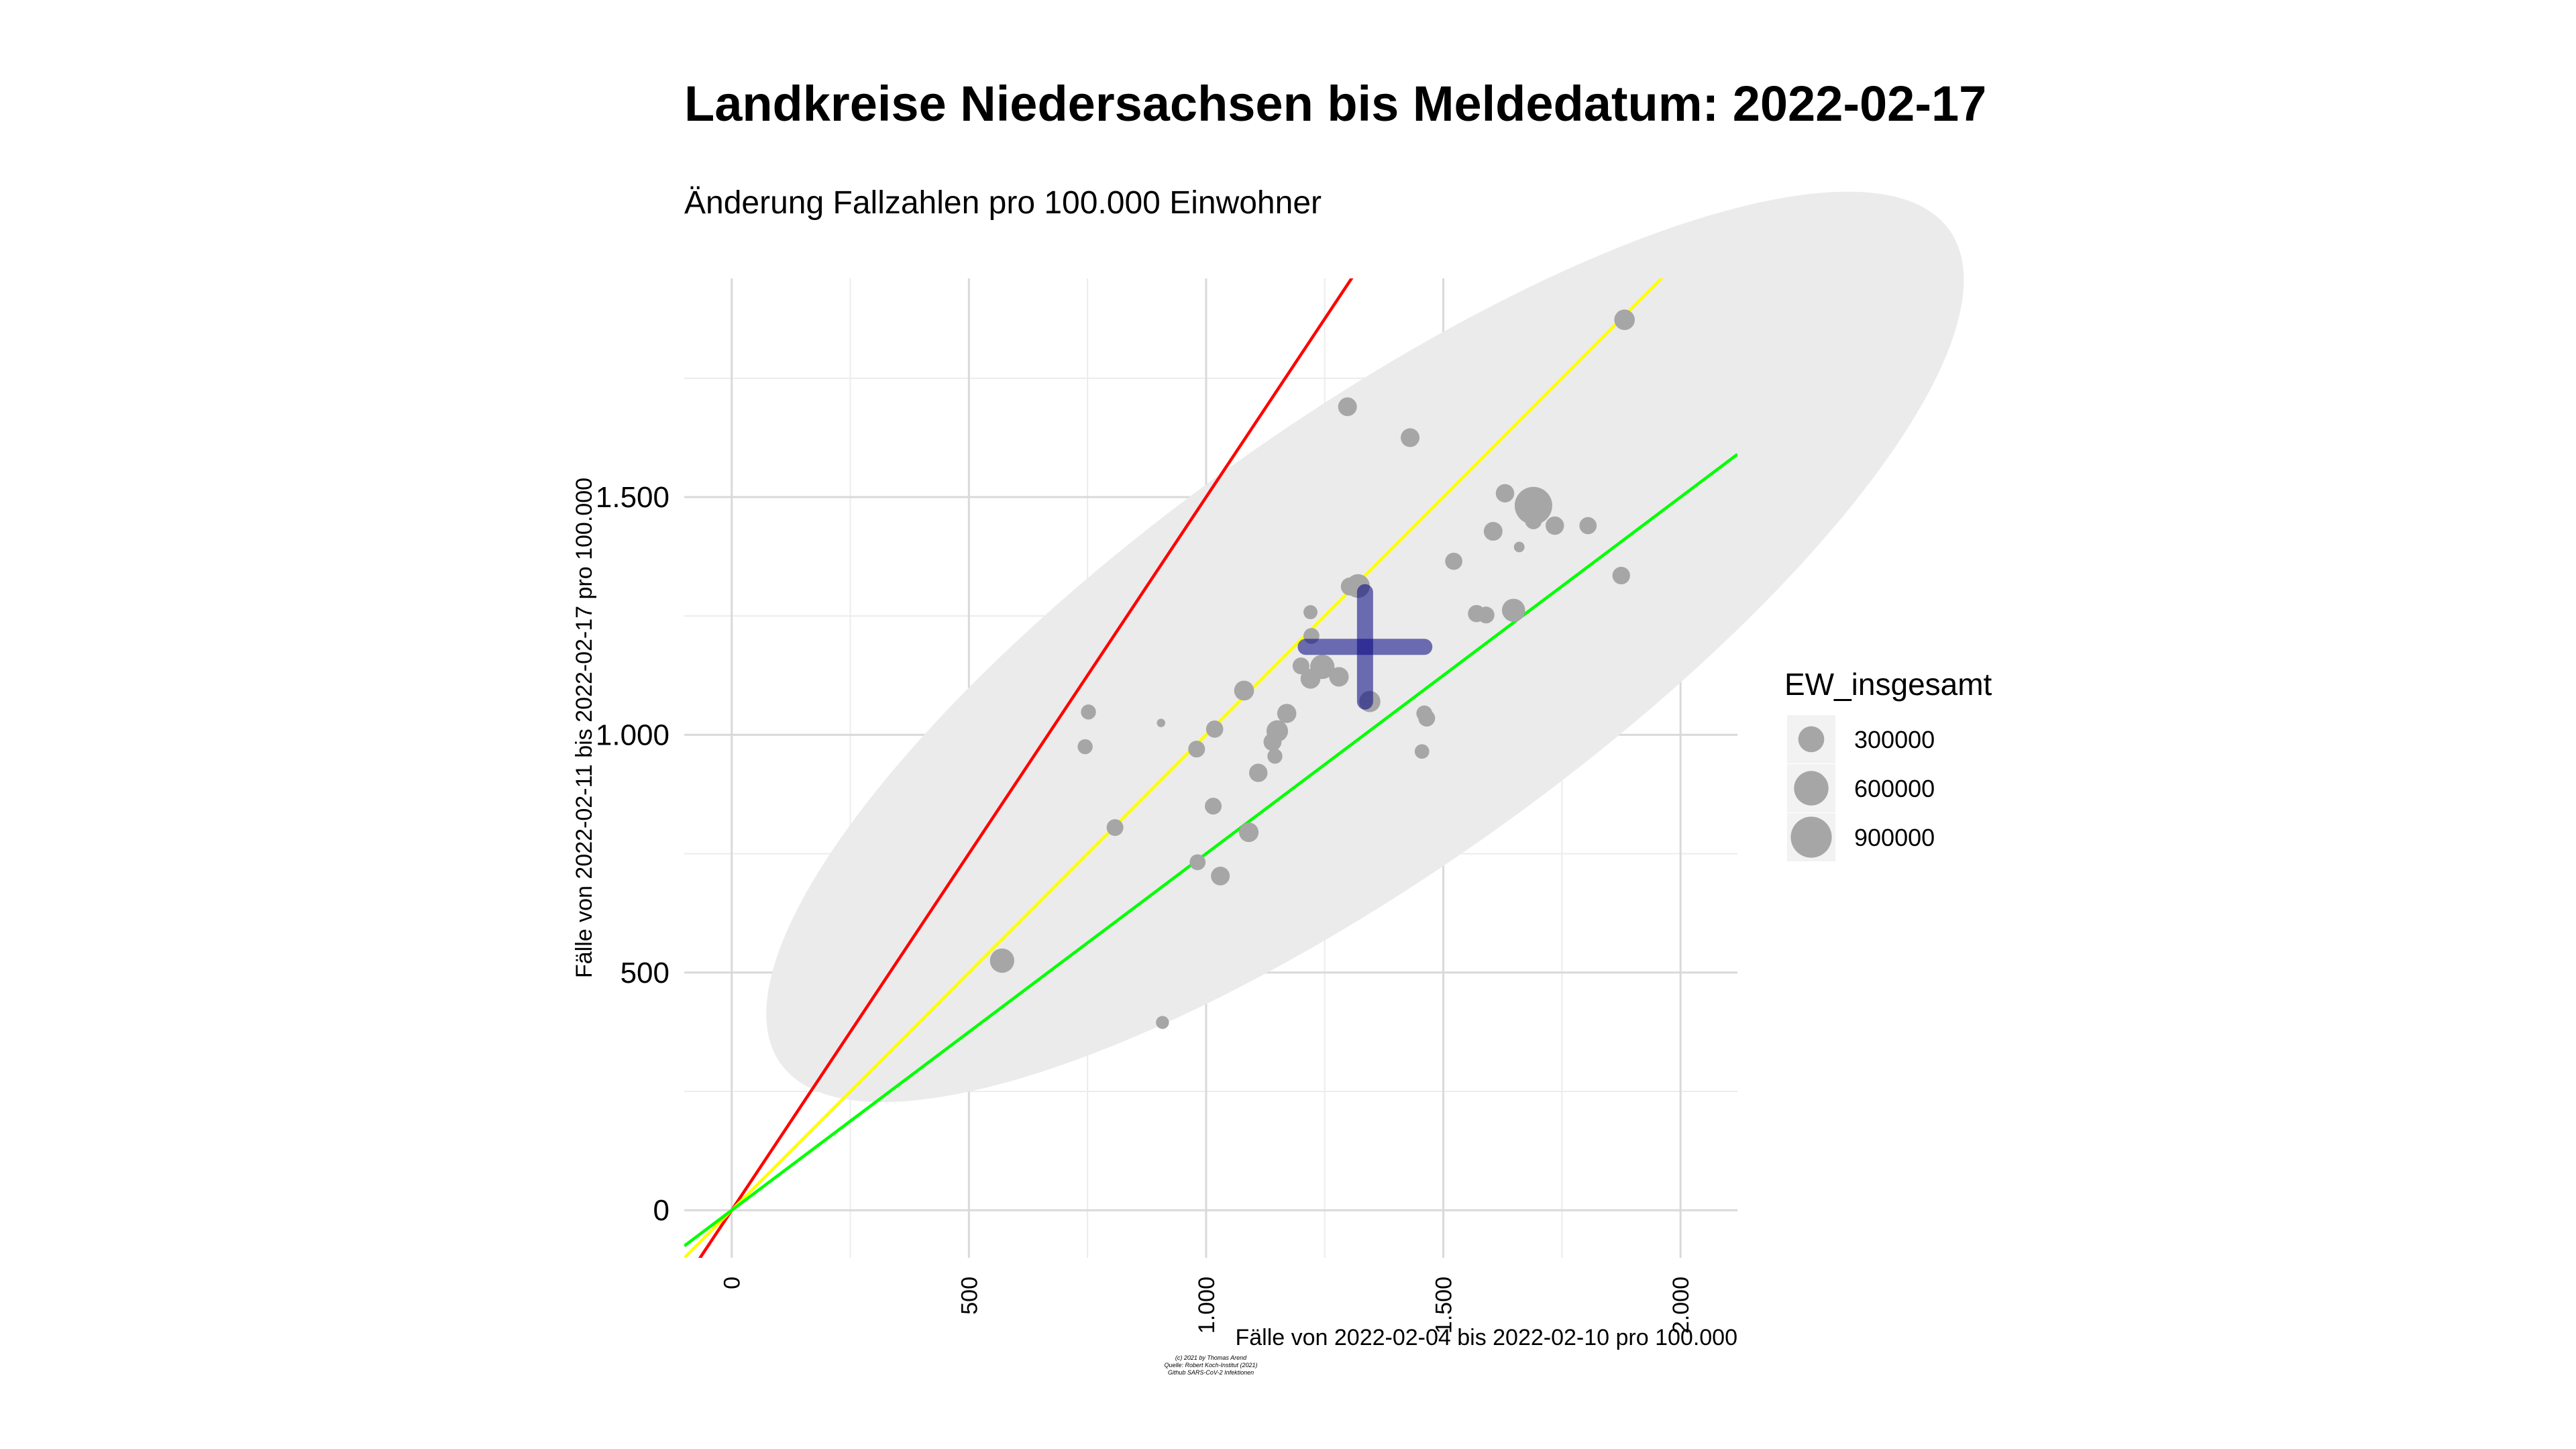 The width and height of the screenshot is (2576, 1449). I want to click on y-tick-label: 1.000, so click(632, 734).